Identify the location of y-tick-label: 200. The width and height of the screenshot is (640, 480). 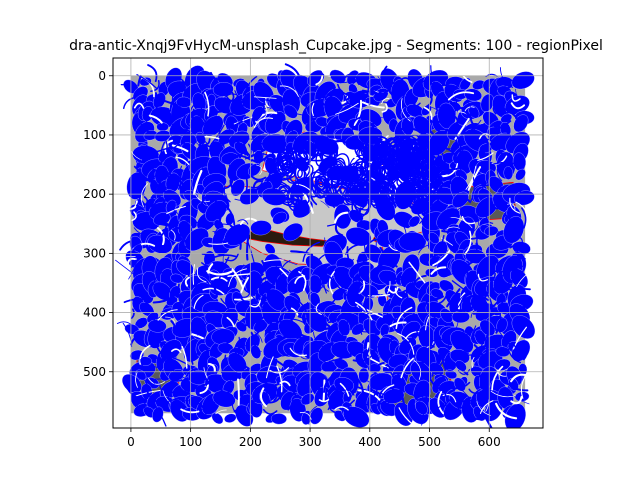
(94, 194).